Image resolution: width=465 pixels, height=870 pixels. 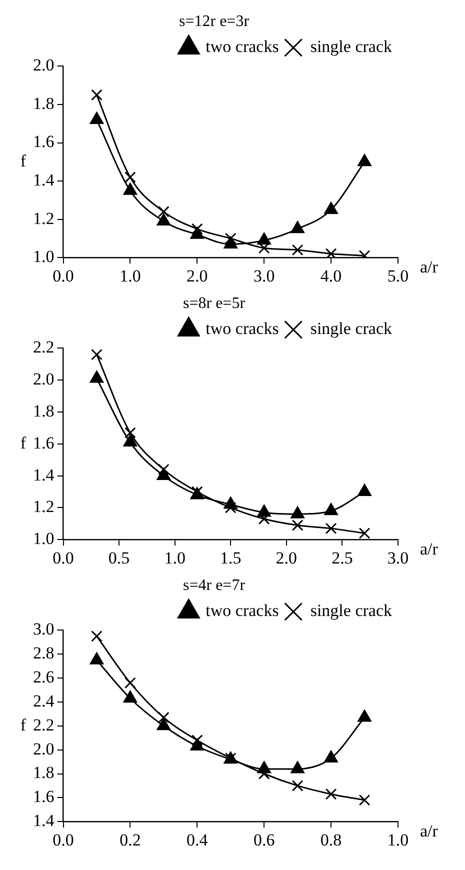 I want to click on x-tick-label: 4.0, so click(x=331, y=276).